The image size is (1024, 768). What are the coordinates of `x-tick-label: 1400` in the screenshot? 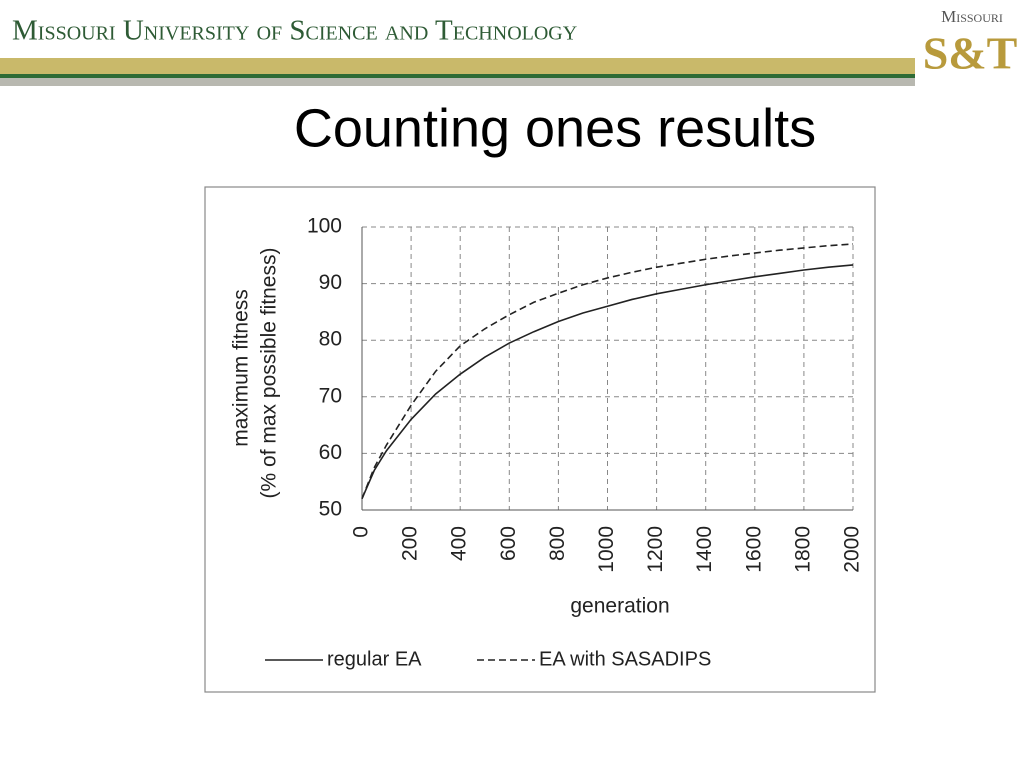 It's located at (704, 549).